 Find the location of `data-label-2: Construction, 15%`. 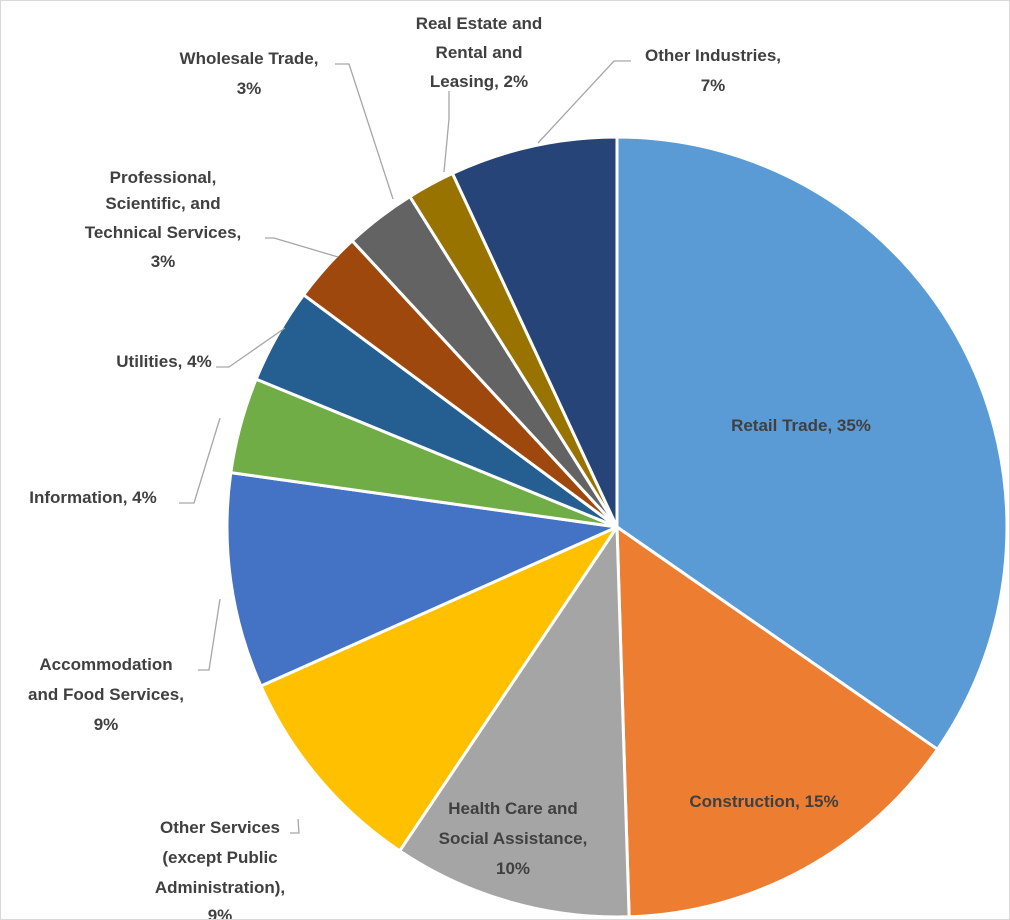

data-label-2: Construction, 15% is located at coordinates (763, 801).